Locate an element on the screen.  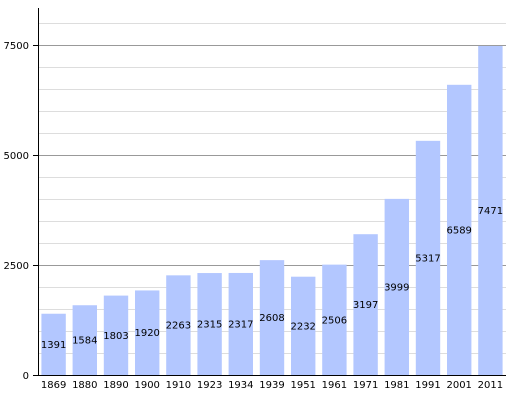
x-tick-label-1939: 1939 is located at coordinates (271, 385).